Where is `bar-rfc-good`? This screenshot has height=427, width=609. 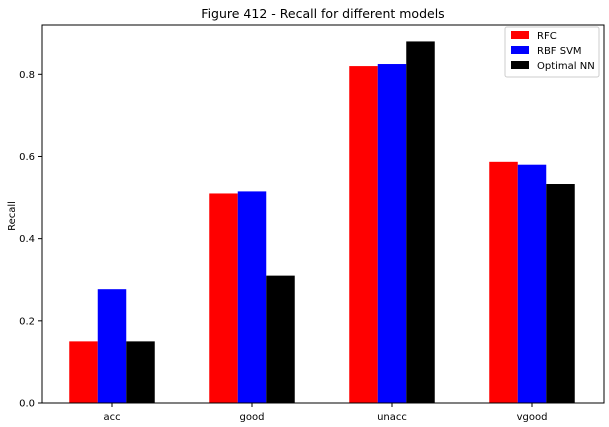
bar-rfc-good is located at coordinates (223, 298).